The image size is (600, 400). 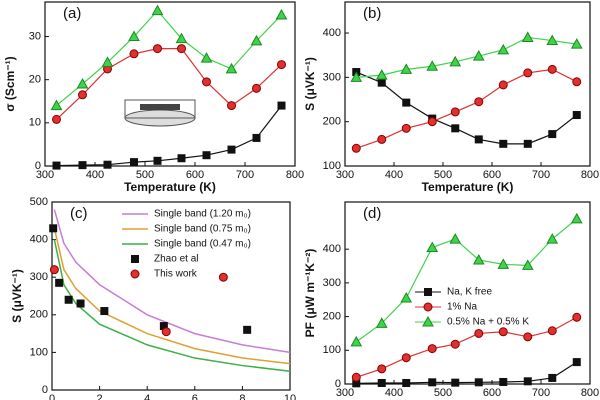 What do you see at coordinates (35, 36) in the screenshot?
I see `y-tick-label: 30` at bounding box center [35, 36].